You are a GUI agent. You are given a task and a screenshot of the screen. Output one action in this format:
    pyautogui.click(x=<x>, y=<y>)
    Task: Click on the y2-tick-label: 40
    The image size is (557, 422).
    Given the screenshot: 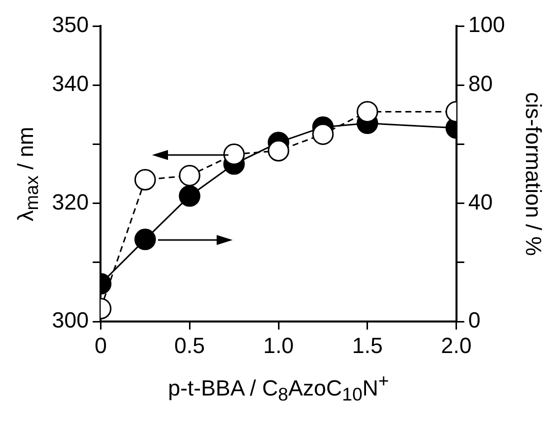 What is the action you would take?
    pyautogui.click(x=480, y=201)
    